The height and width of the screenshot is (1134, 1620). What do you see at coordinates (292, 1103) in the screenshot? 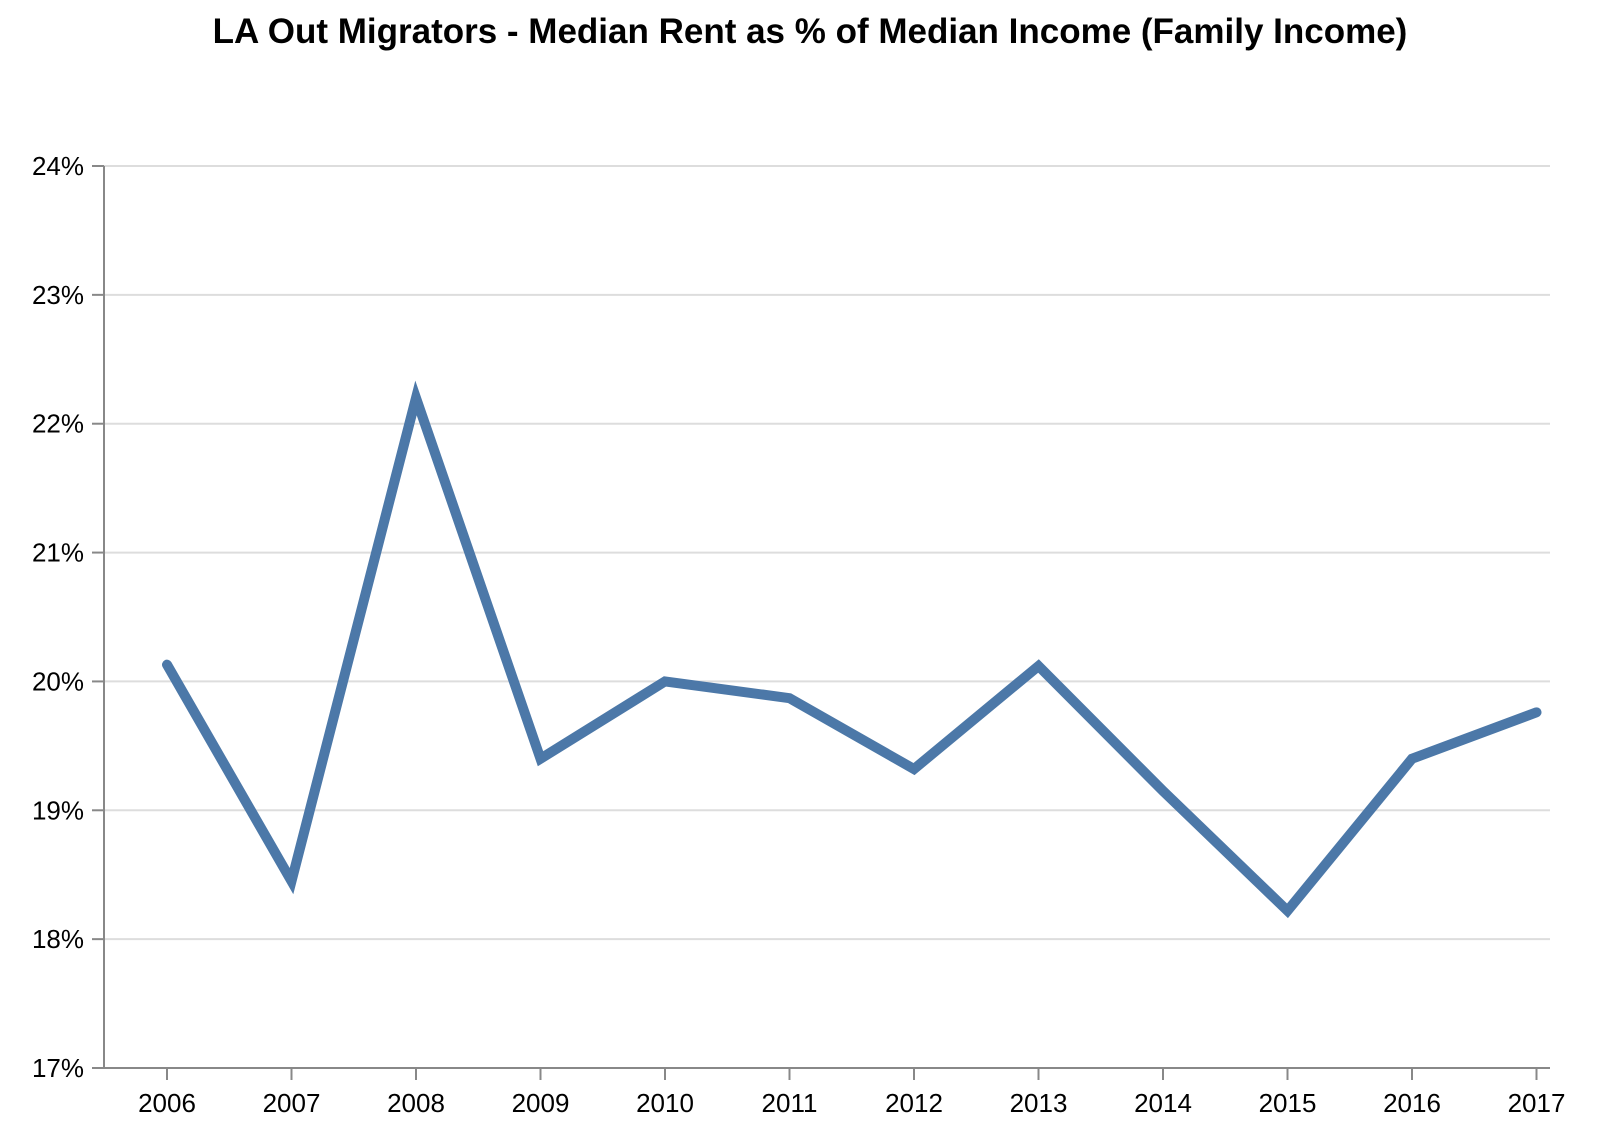
I see `x-tick-label: 2007` at bounding box center [292, 1103].